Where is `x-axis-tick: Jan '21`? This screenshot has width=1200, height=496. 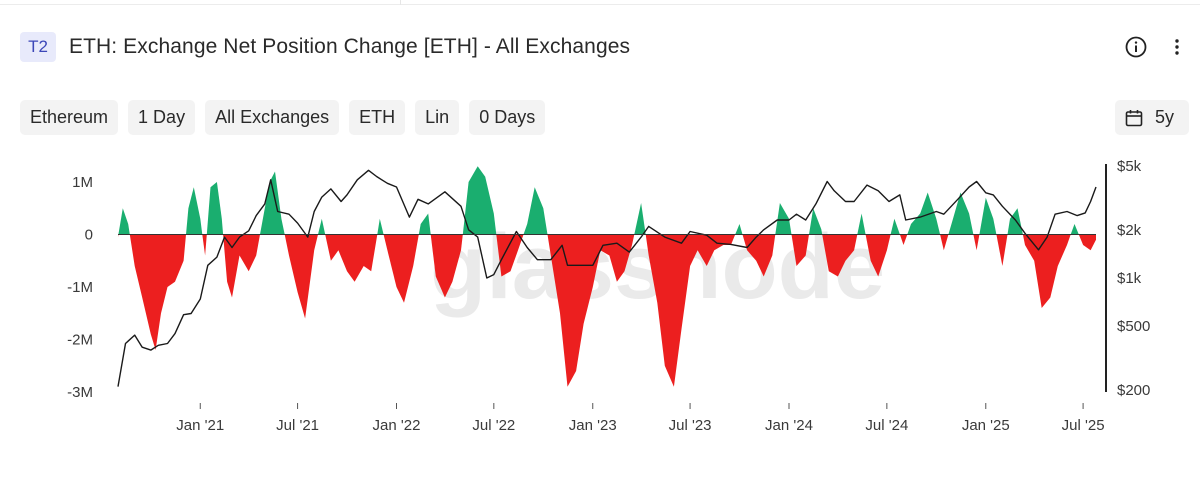
x-axis-tick: Jan '21 is located at coordinates (200, 425).